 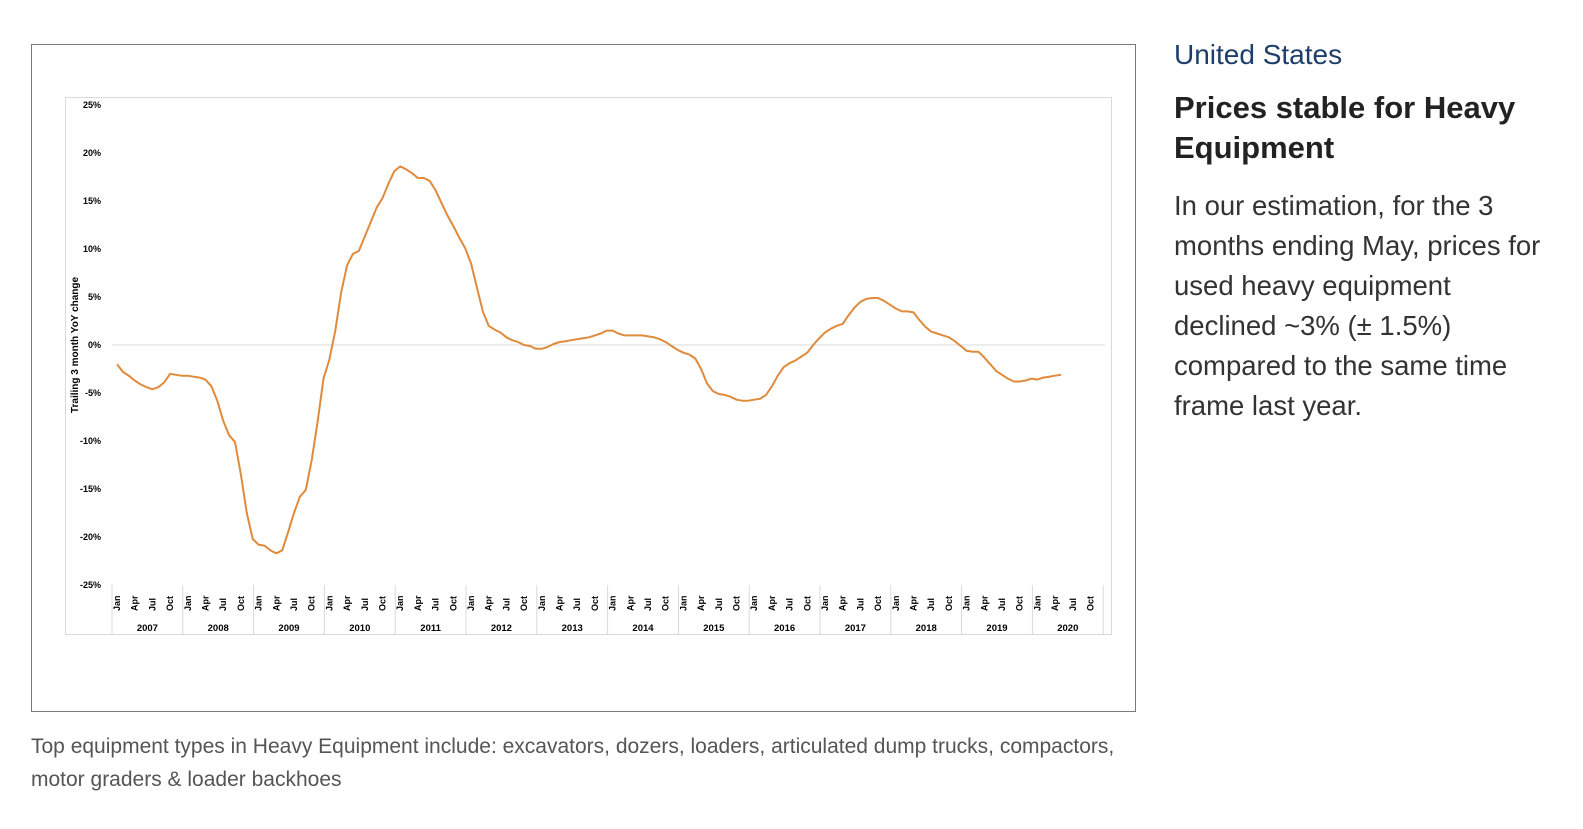 What do you see at coordinates (855, 628) in the screenshot?
I see `x-year-label: 2017` at bounding box center [855, 628].